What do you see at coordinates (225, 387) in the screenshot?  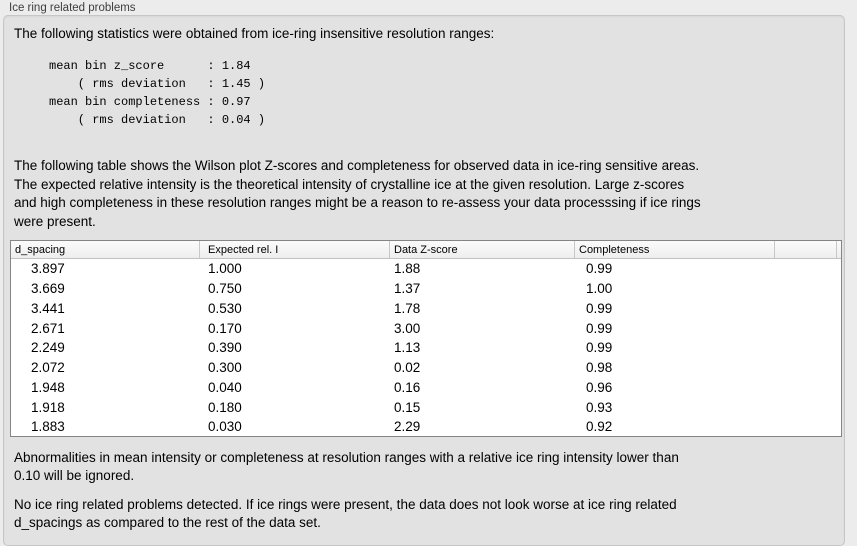 I see `table-cell: 0.040` at bounding box center [225, 387].